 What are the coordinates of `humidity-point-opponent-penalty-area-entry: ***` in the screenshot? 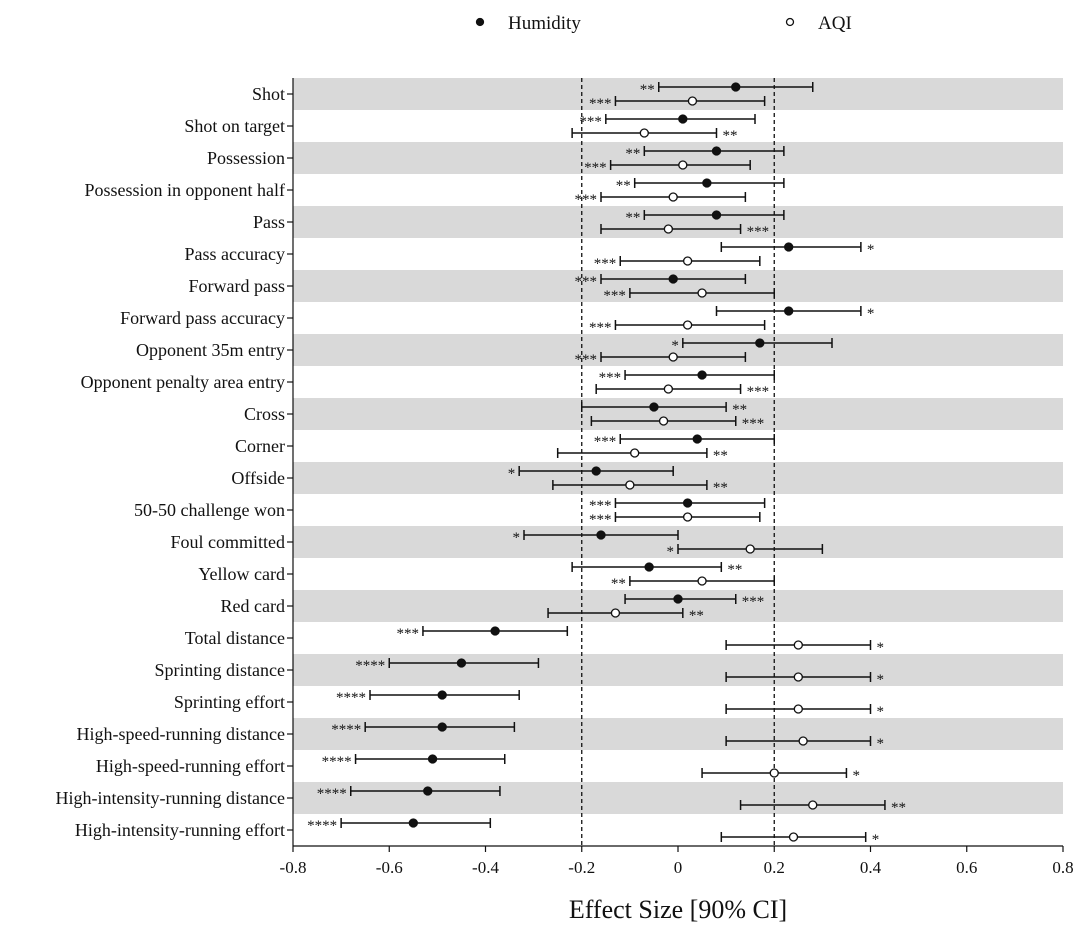 It's located at (687, 378).